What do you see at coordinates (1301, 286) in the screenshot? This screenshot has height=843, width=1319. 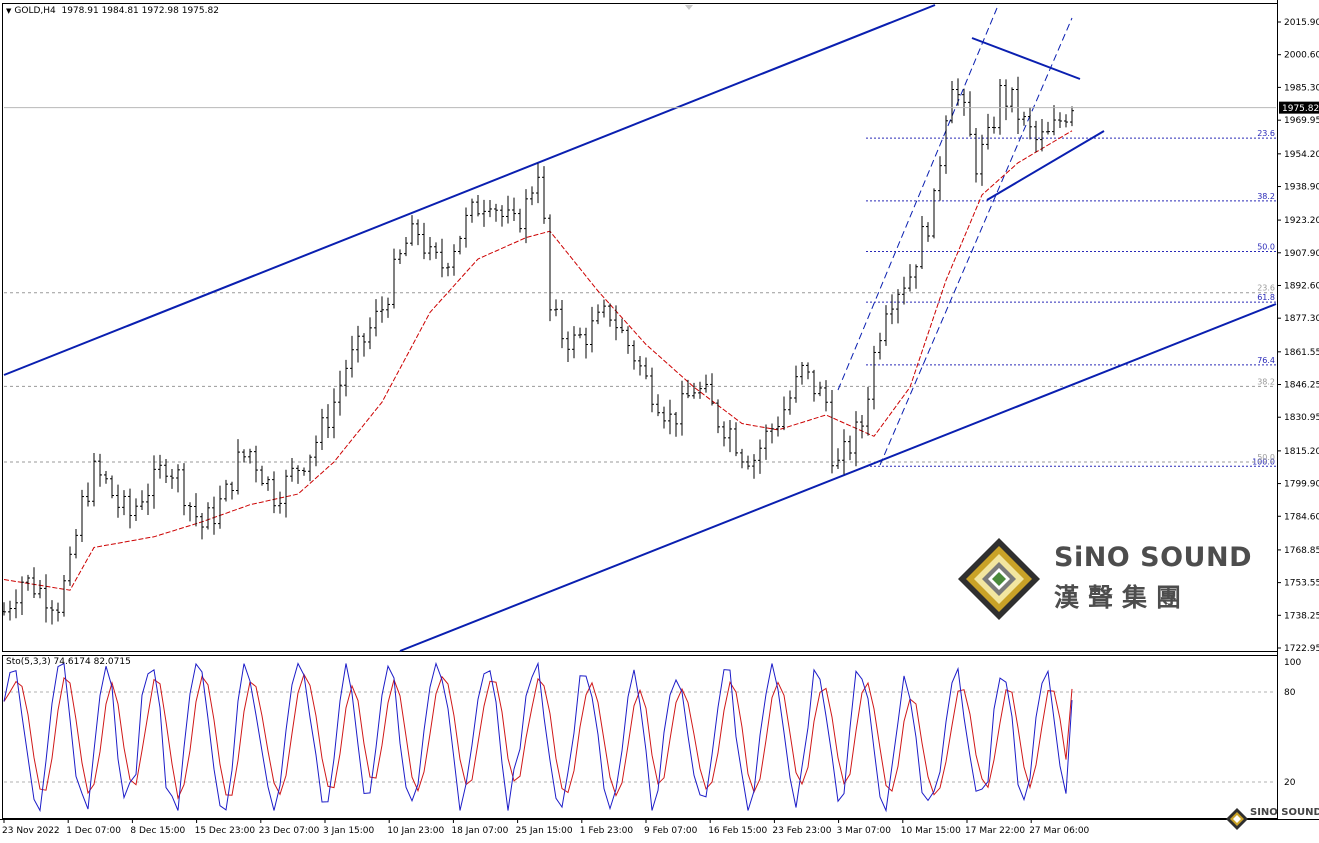 I see `price-tick-label: 1892.60` at bounding box center [1301, 286].